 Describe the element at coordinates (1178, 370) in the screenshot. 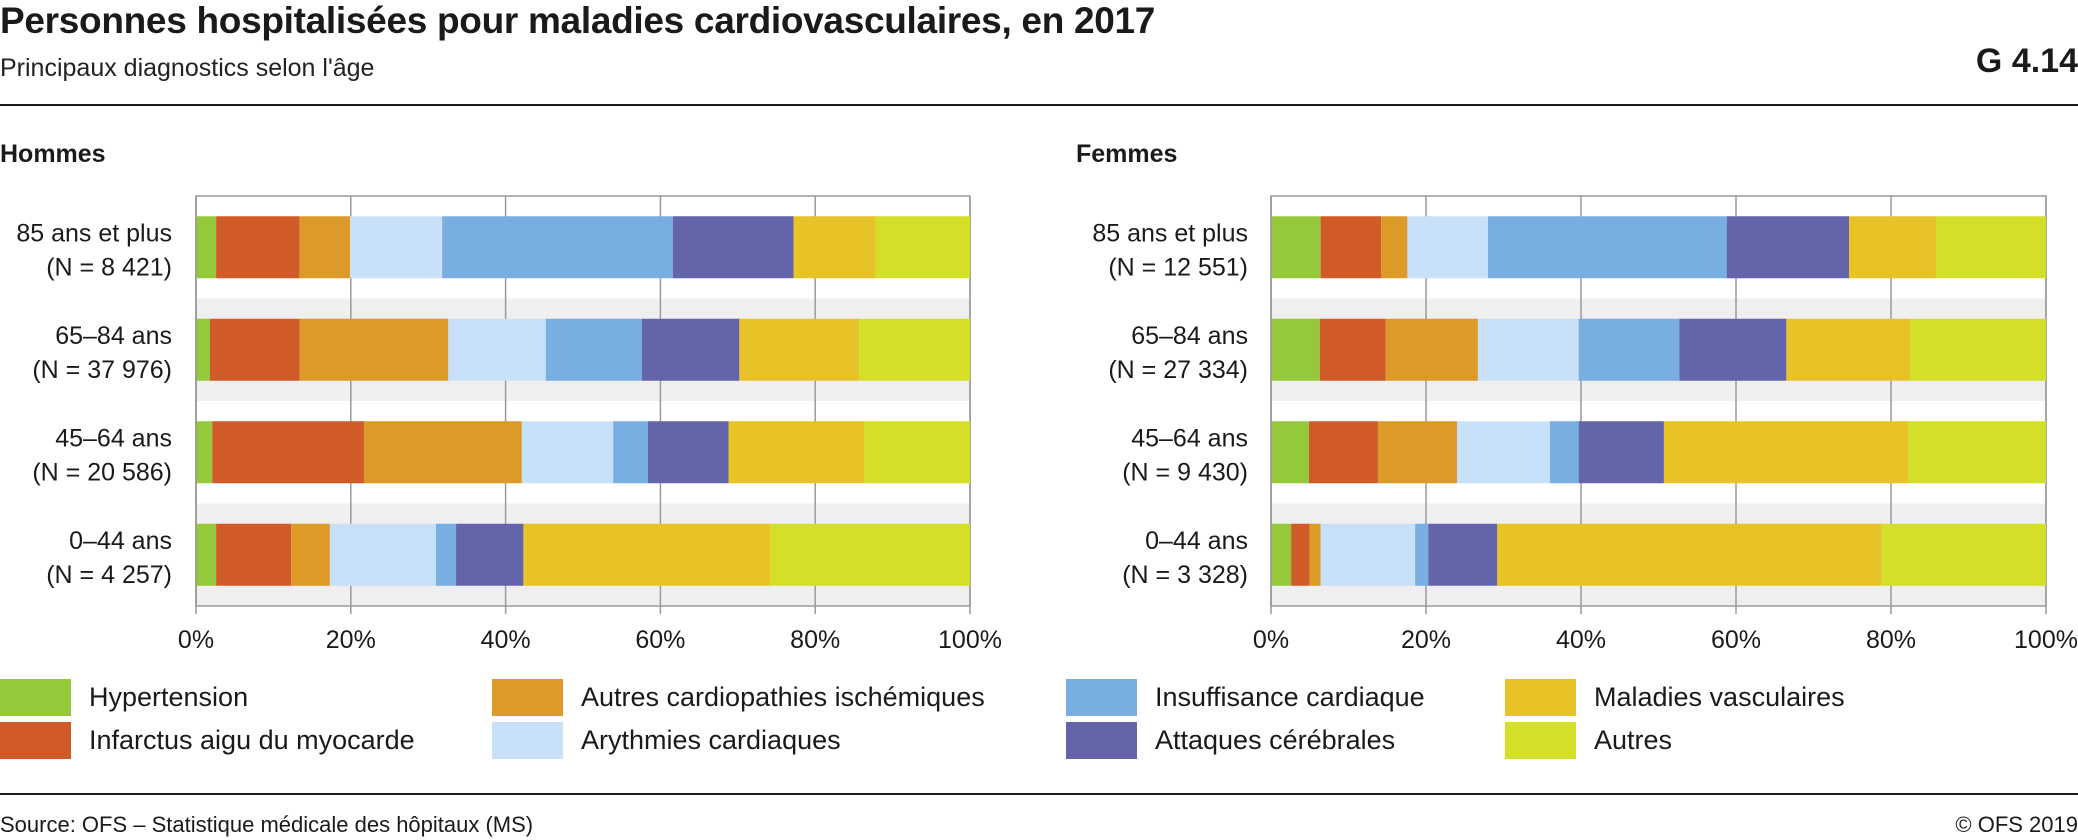

I see `category-count-label: (N = 27 334)` at that location.